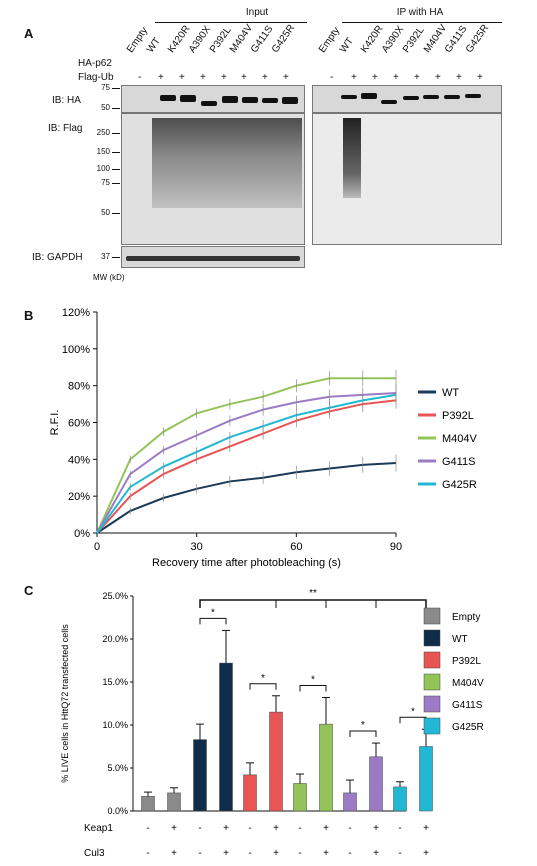 This screenshot has width=537, height=866. Describe the element at coordinates (79, 497) in the screenshot. I see `y-tick-label: 20%` at that location.